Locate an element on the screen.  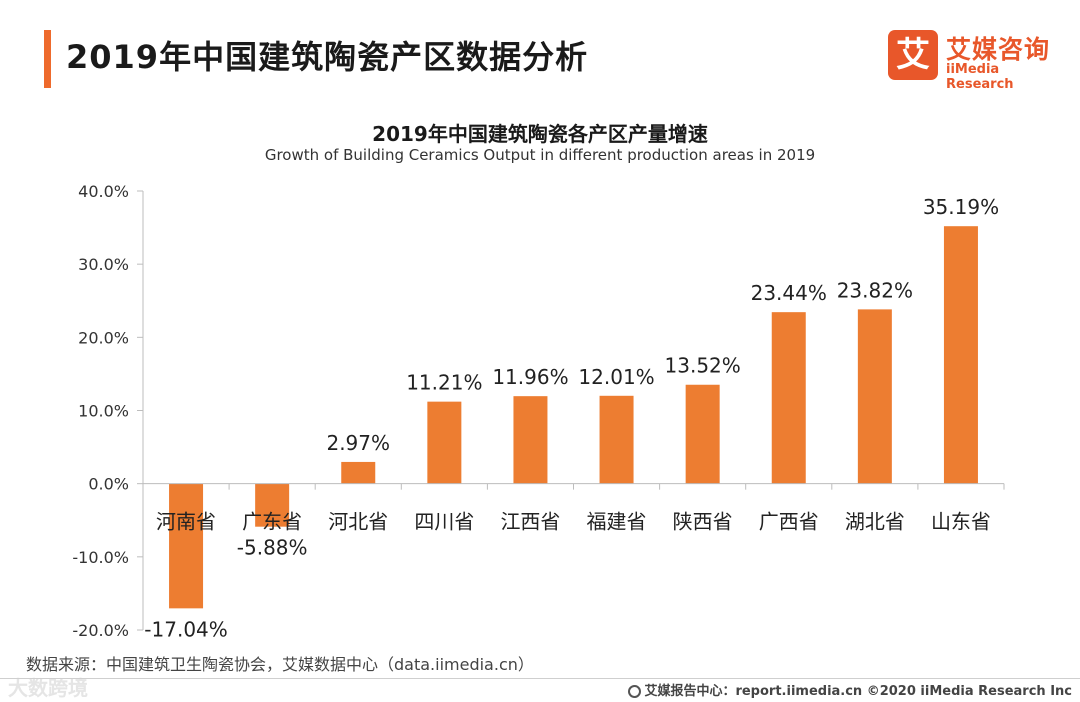
data-label: -17.04% is located at coordinates (185, 629).